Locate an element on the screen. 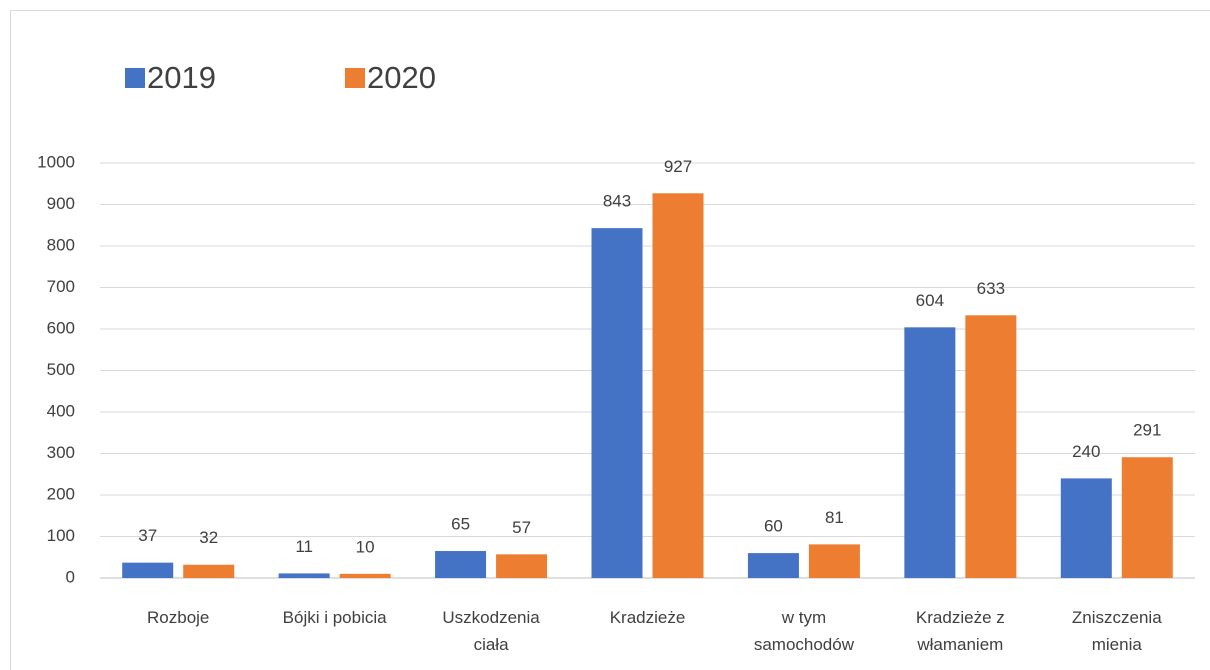  data-label: 10 is located at coordinates (365, 546).